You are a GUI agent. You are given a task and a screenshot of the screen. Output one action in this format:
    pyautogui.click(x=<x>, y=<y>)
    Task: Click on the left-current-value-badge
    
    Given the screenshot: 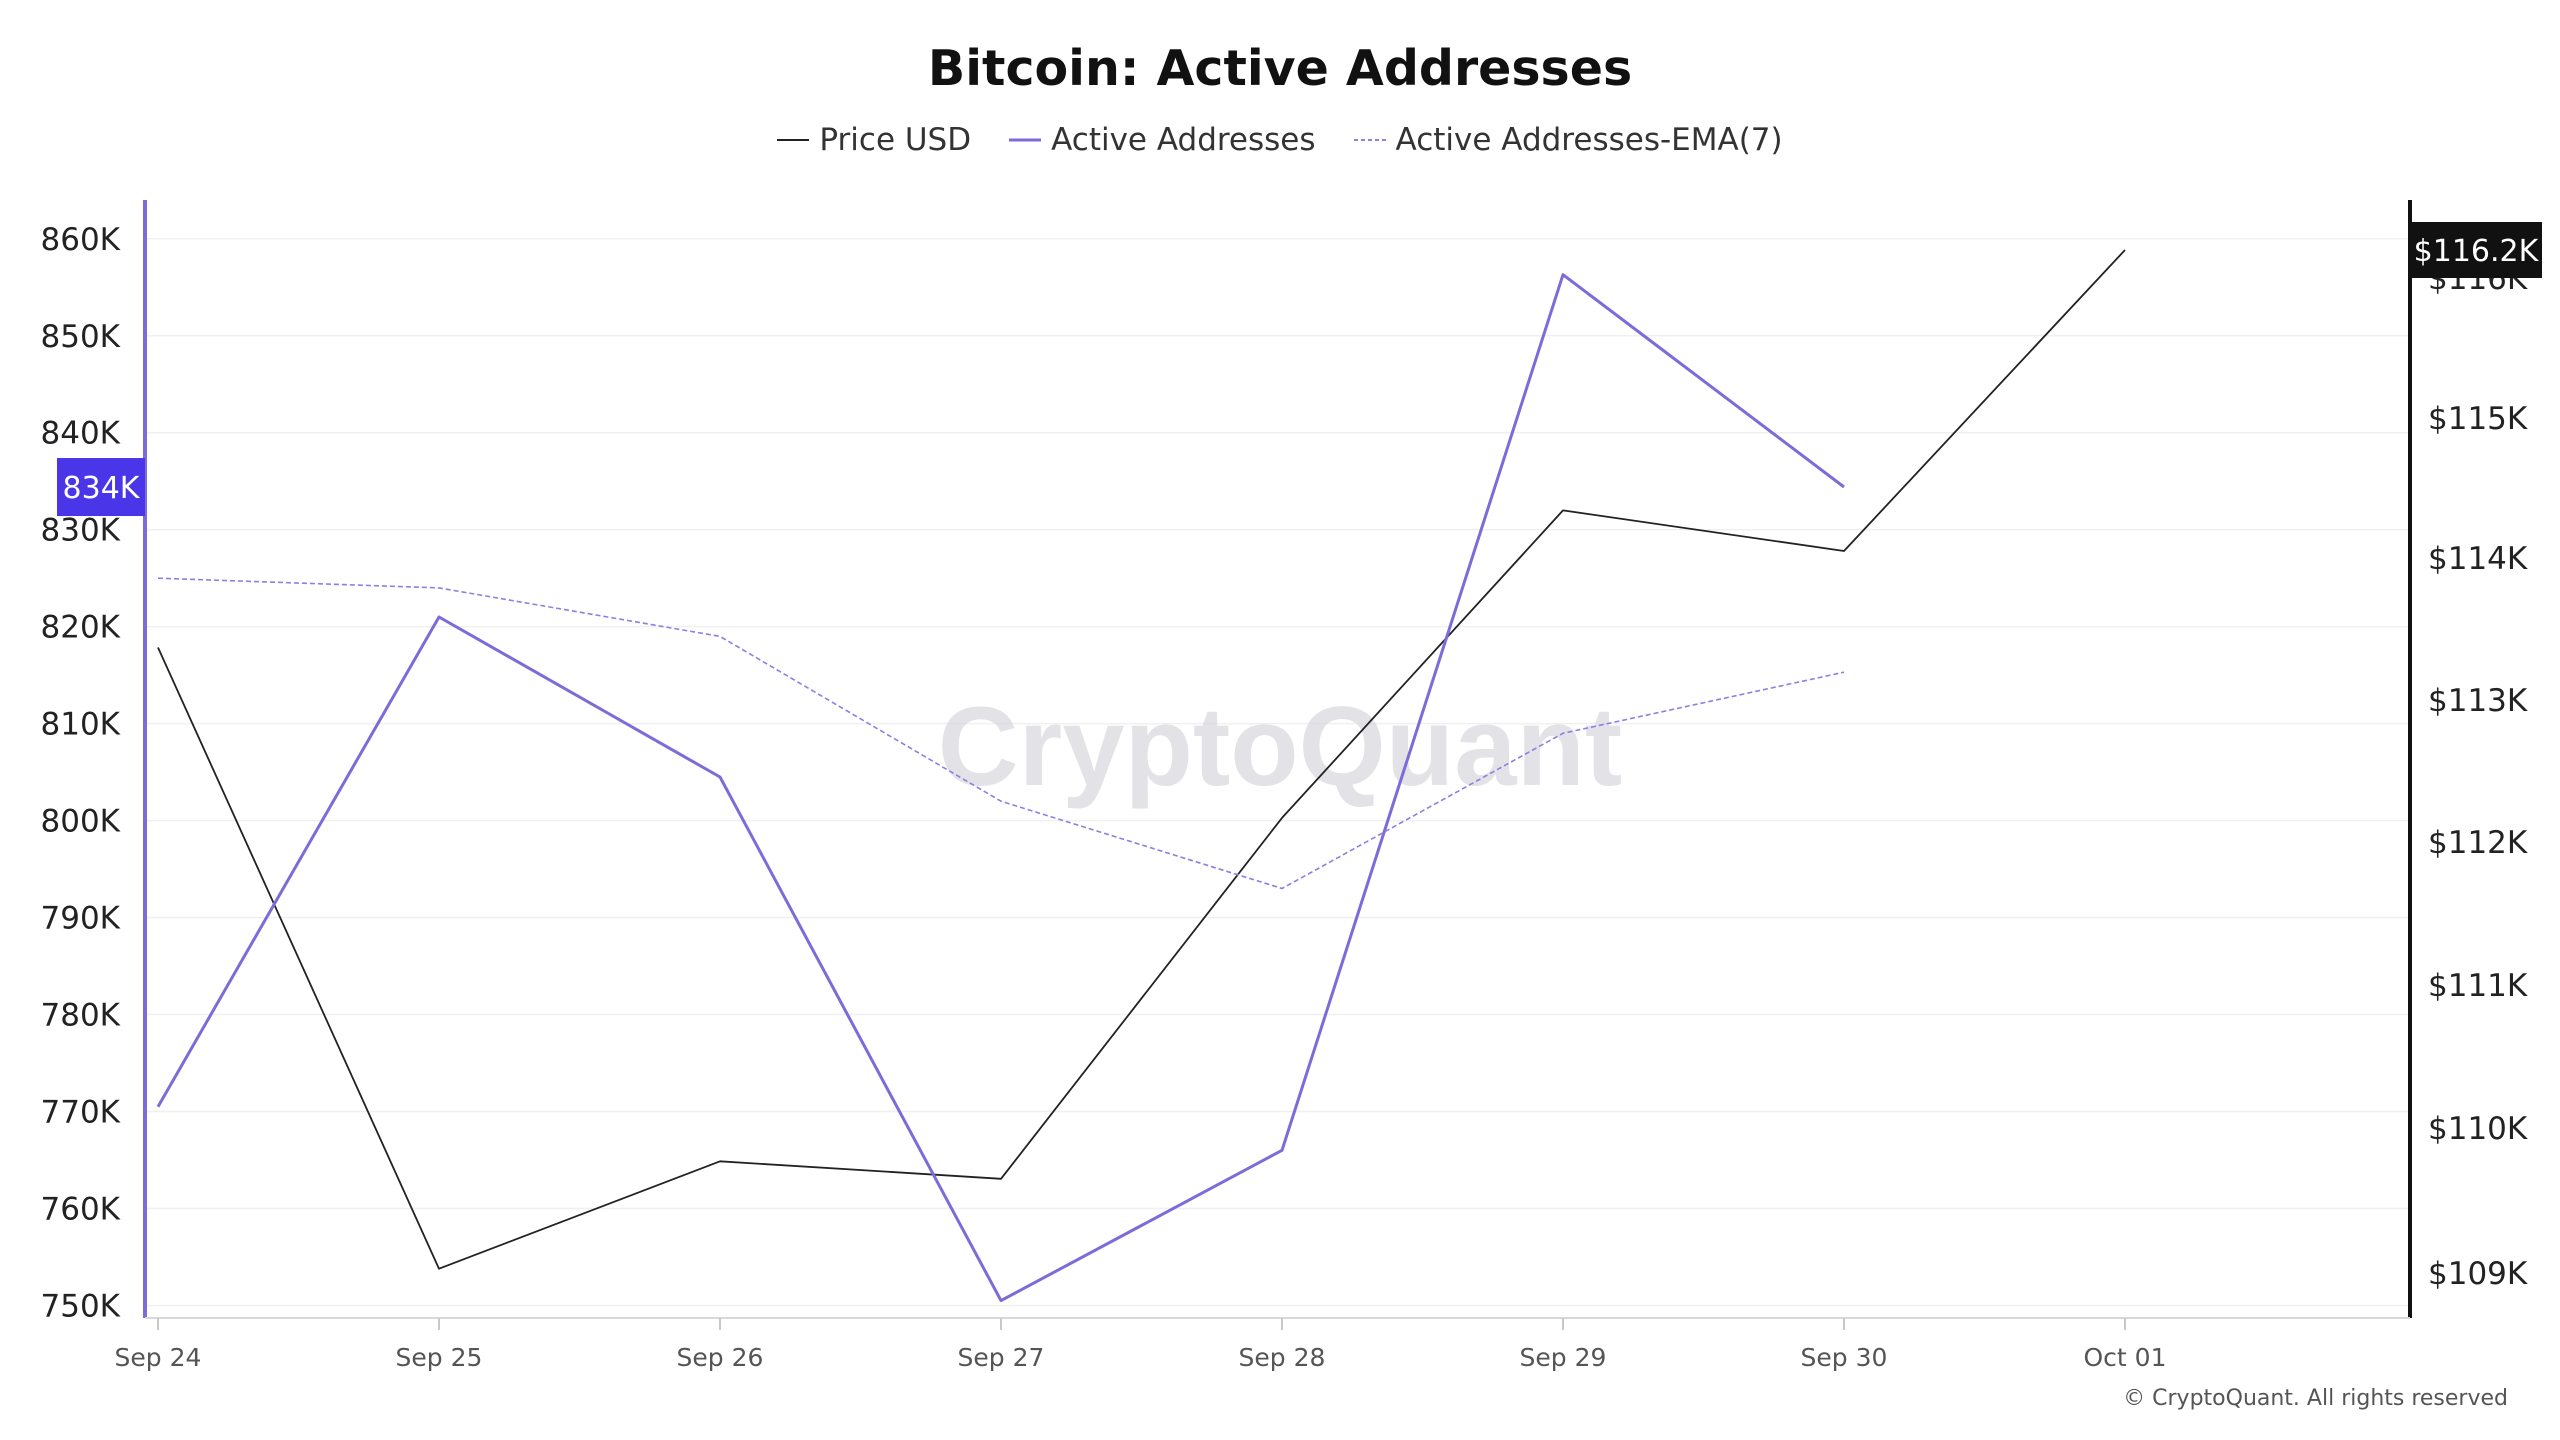 What is the action you would take?
    pyautogui.click(x=101, y=487)
    